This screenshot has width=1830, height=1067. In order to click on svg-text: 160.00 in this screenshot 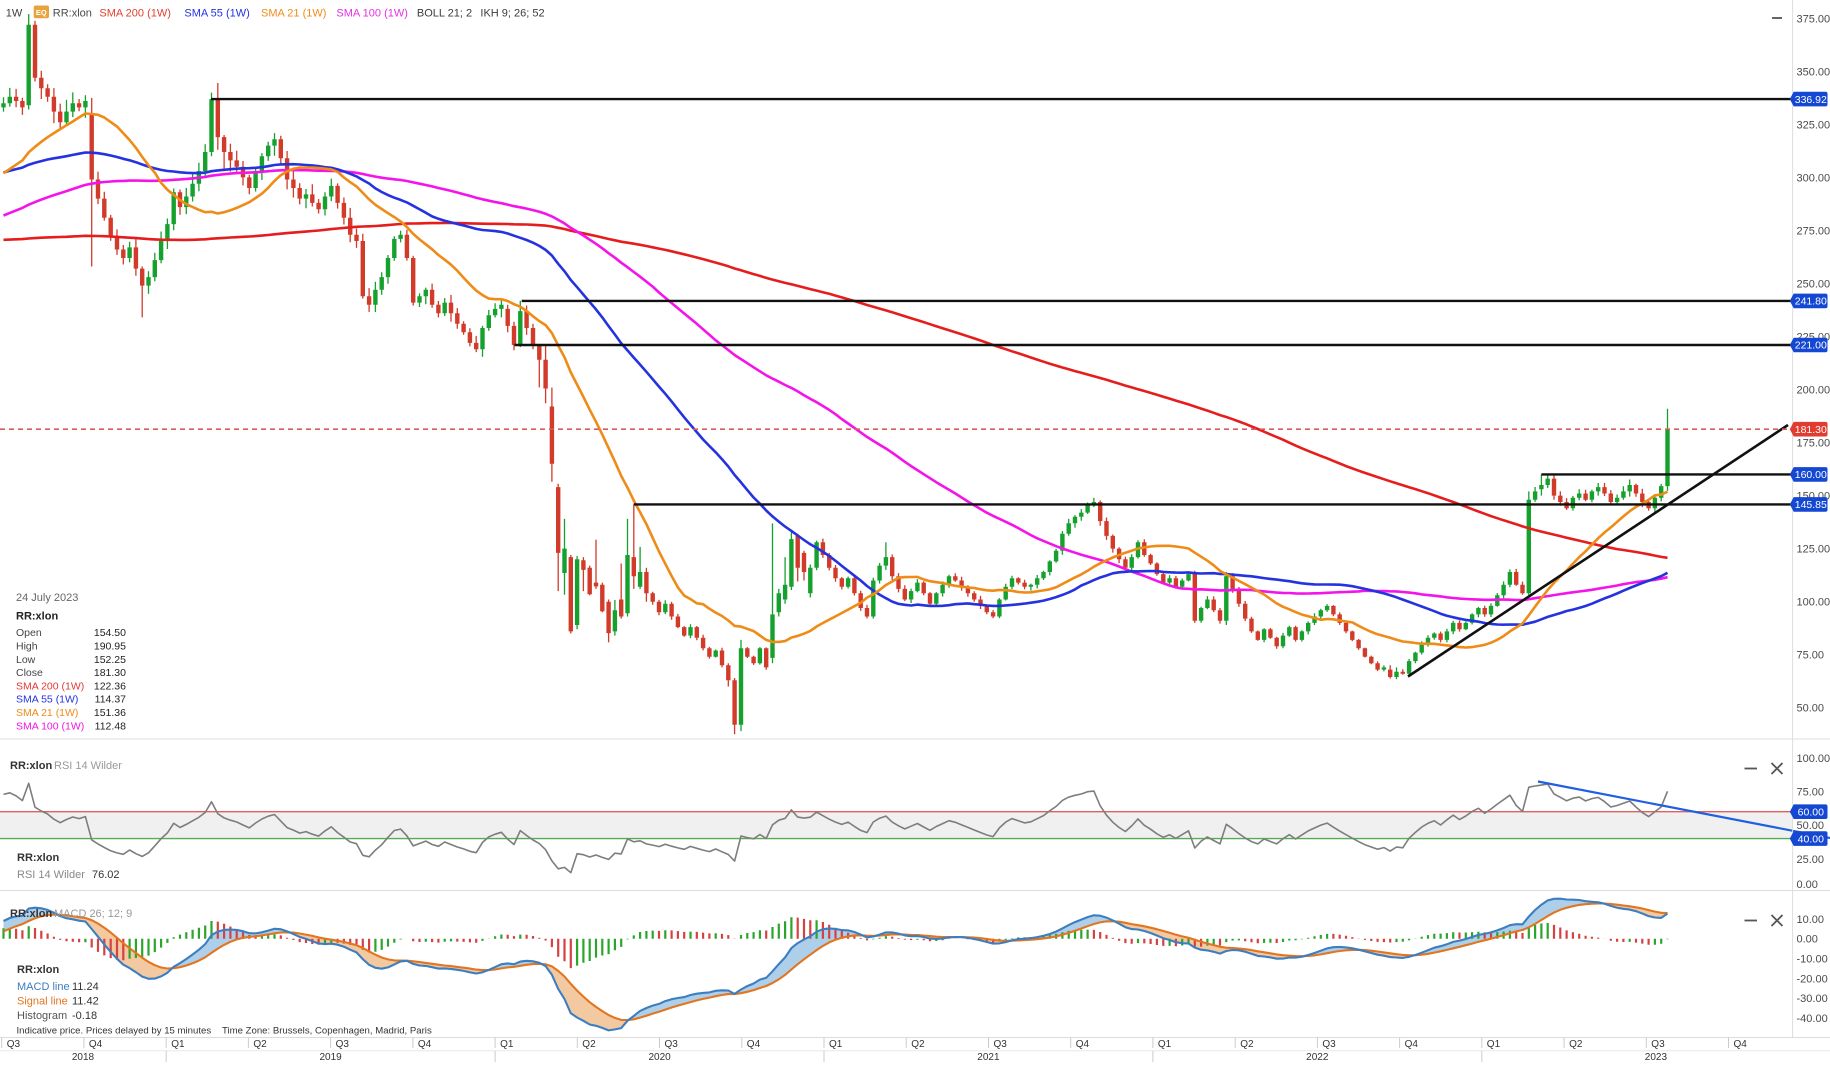, I will do `click(1811, 475)`.